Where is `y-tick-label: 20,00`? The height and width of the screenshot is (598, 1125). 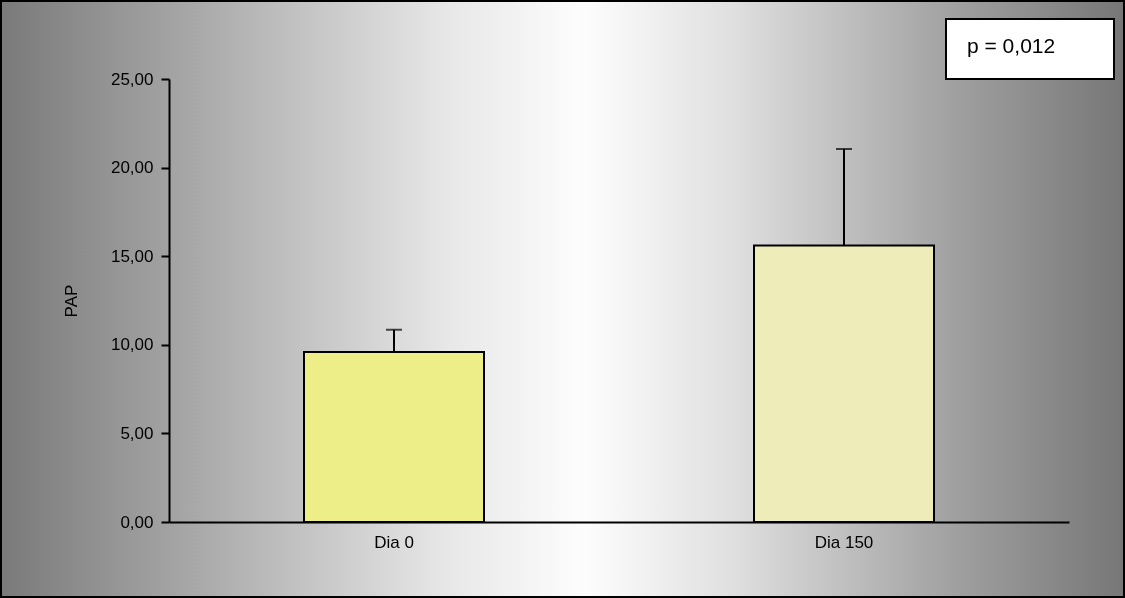 y-tick-label: 20,00 is located at coordinates (132, 168).